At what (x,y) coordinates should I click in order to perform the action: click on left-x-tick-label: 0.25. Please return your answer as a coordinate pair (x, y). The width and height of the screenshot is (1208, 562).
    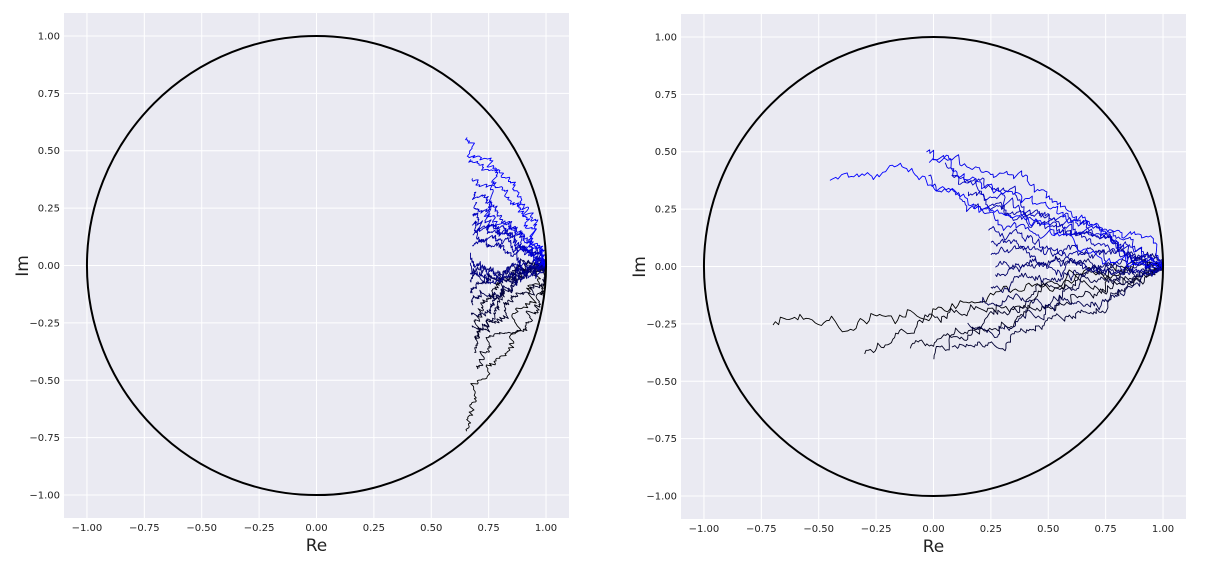
    Looking at the image, I should click on (374, 528).